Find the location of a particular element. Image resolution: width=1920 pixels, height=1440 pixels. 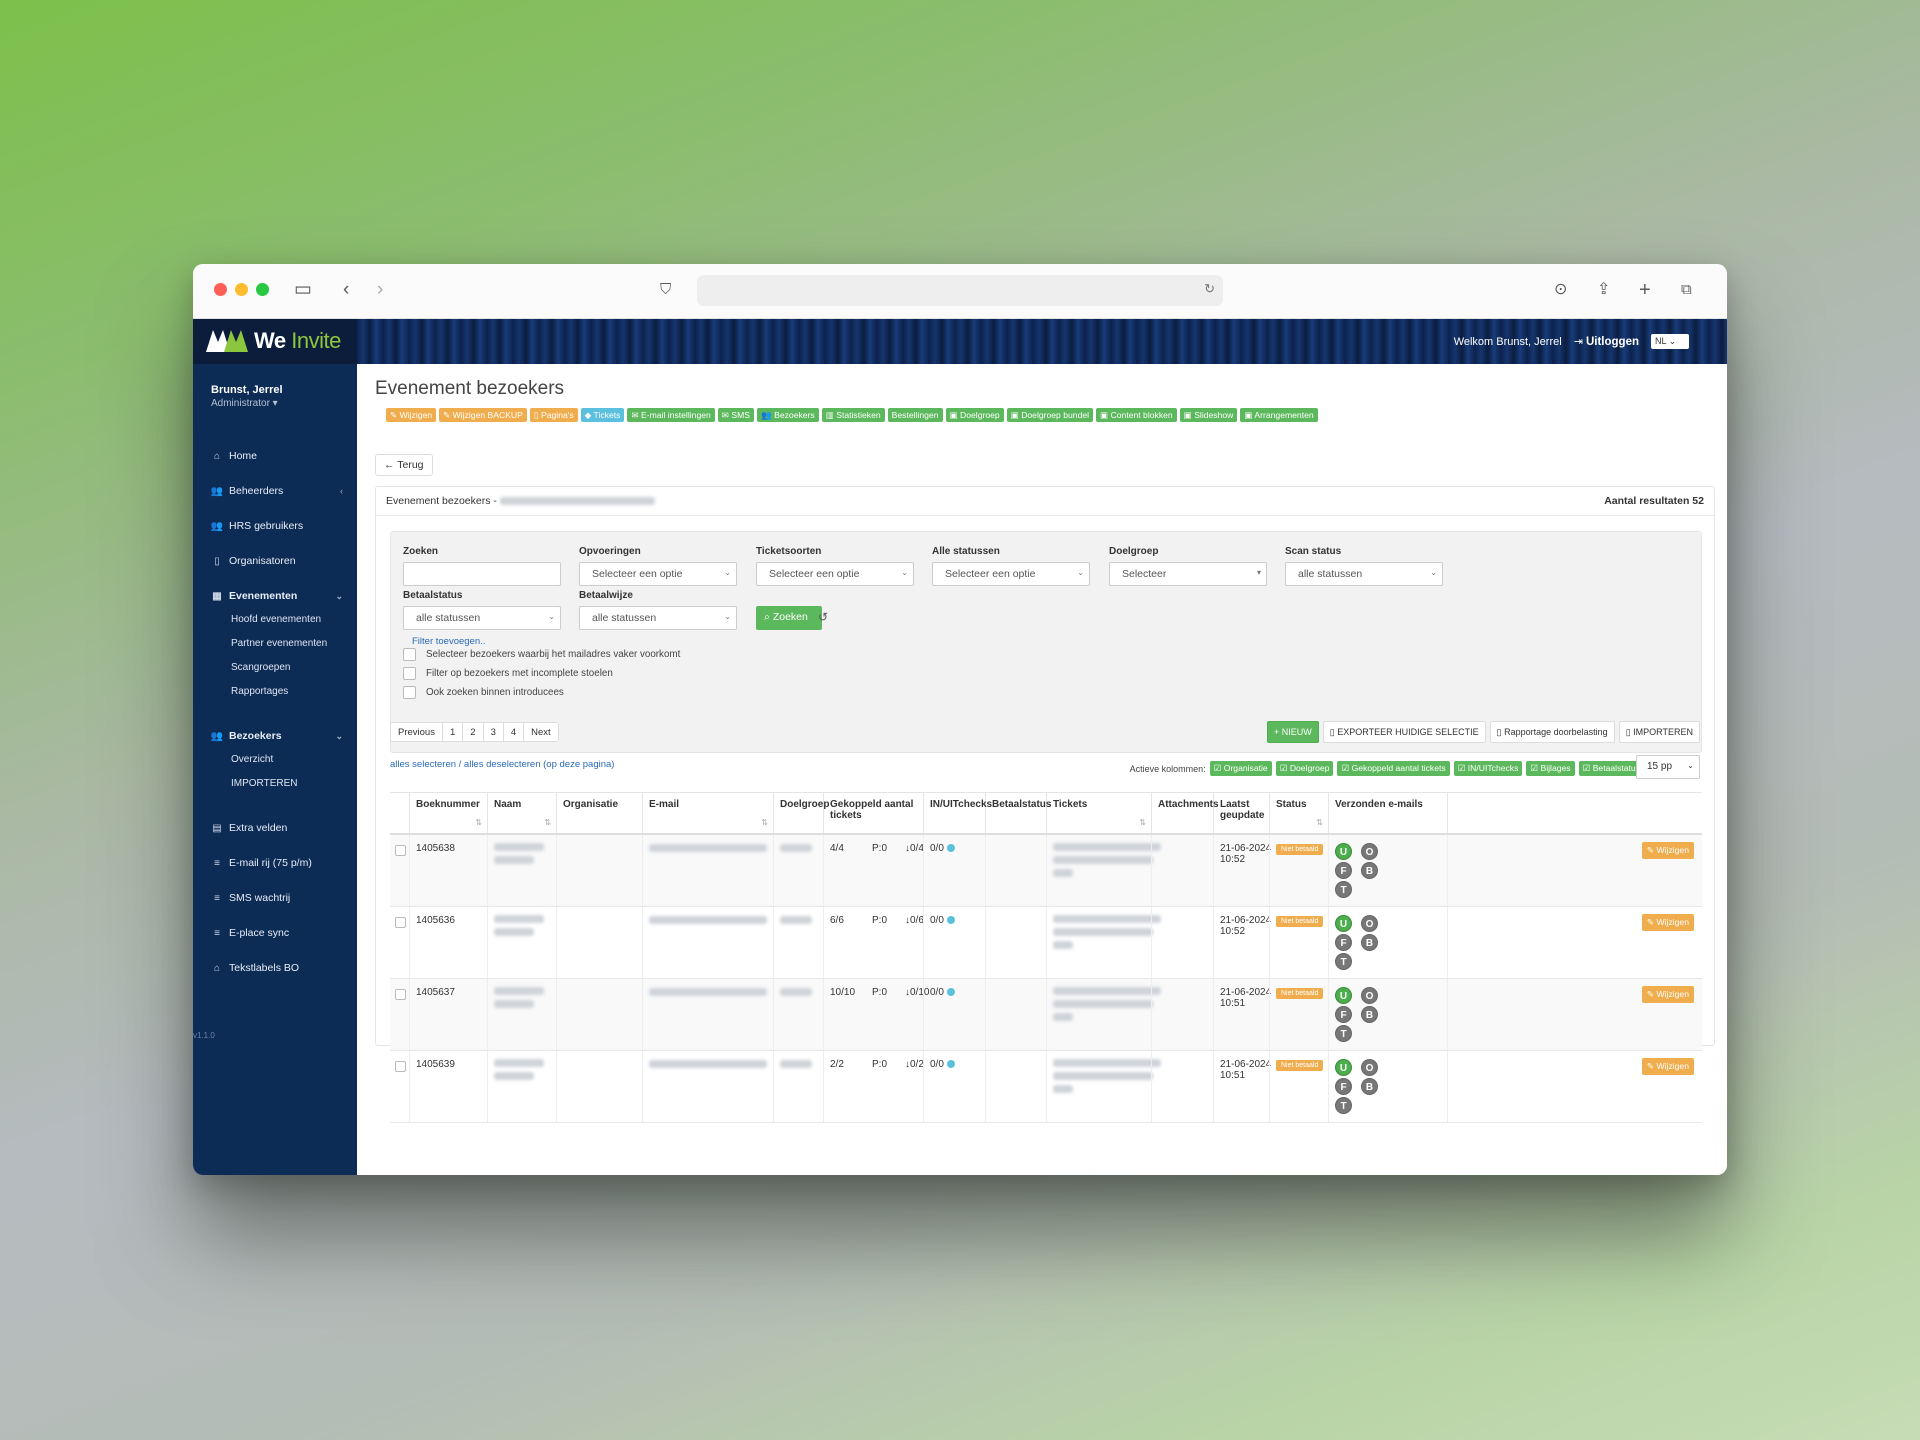

reset-icon: ↺ is located at coordinates (823, 617).